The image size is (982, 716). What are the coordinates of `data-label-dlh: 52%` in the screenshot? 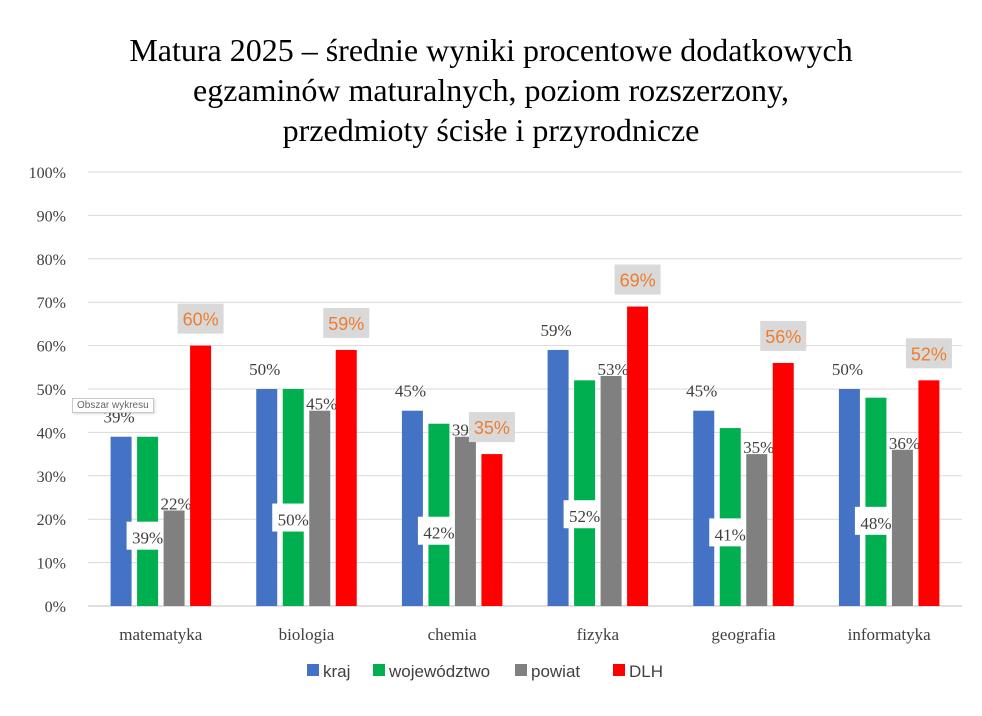 It's located at (929, 354).